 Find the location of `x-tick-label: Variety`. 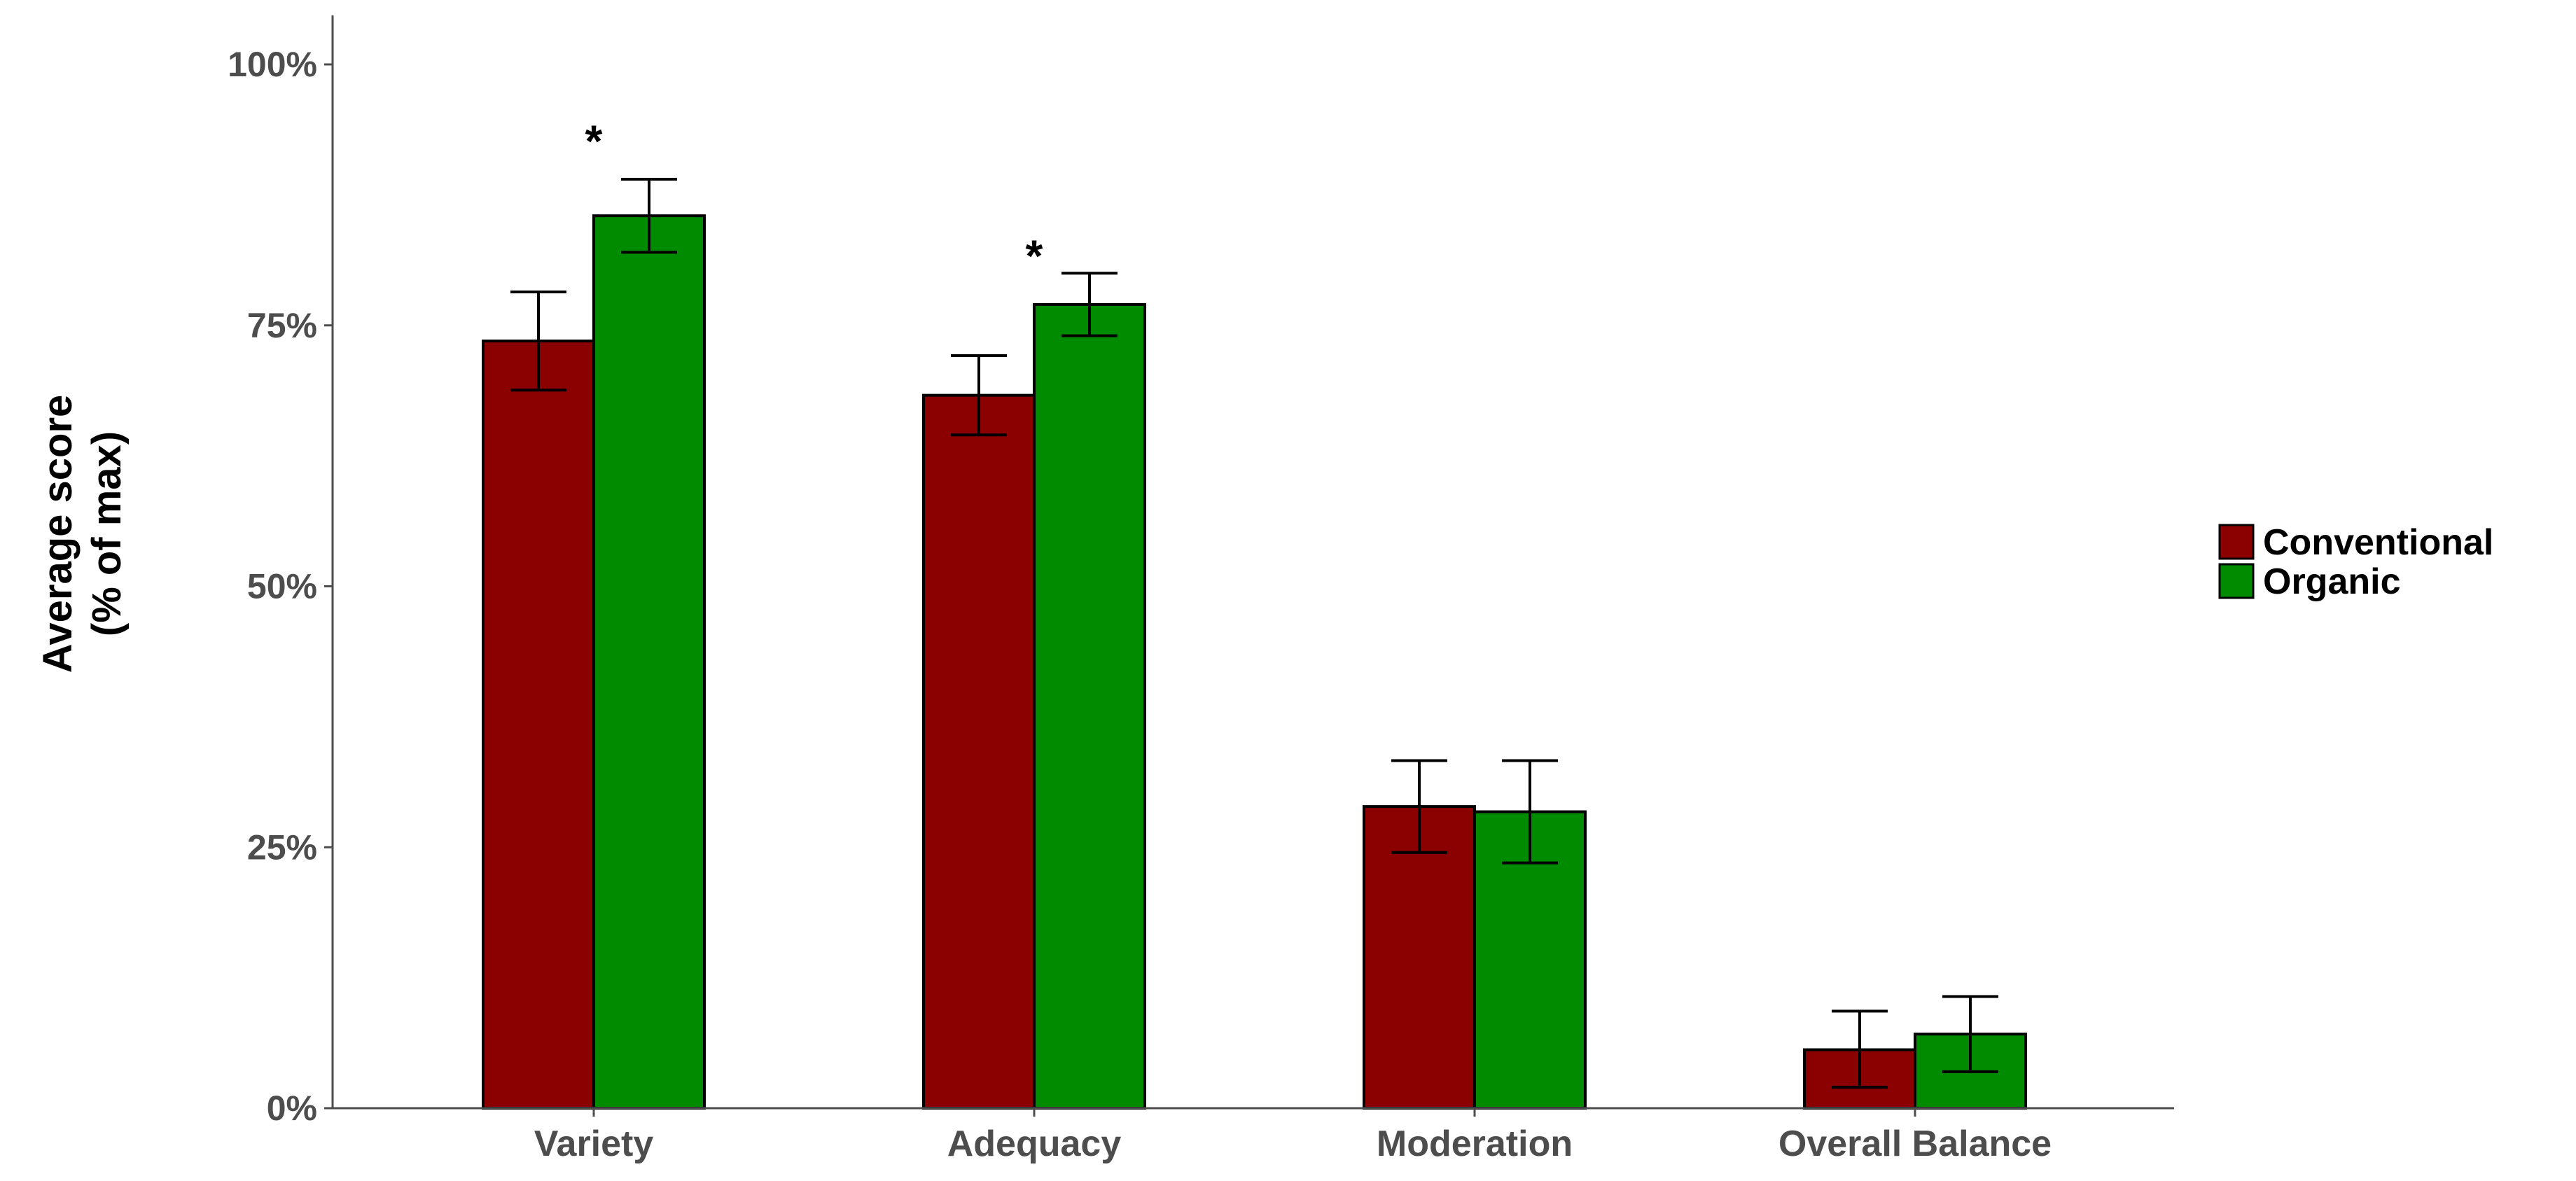

x-tick-label: Variety is located at coordinates (594, 1144).